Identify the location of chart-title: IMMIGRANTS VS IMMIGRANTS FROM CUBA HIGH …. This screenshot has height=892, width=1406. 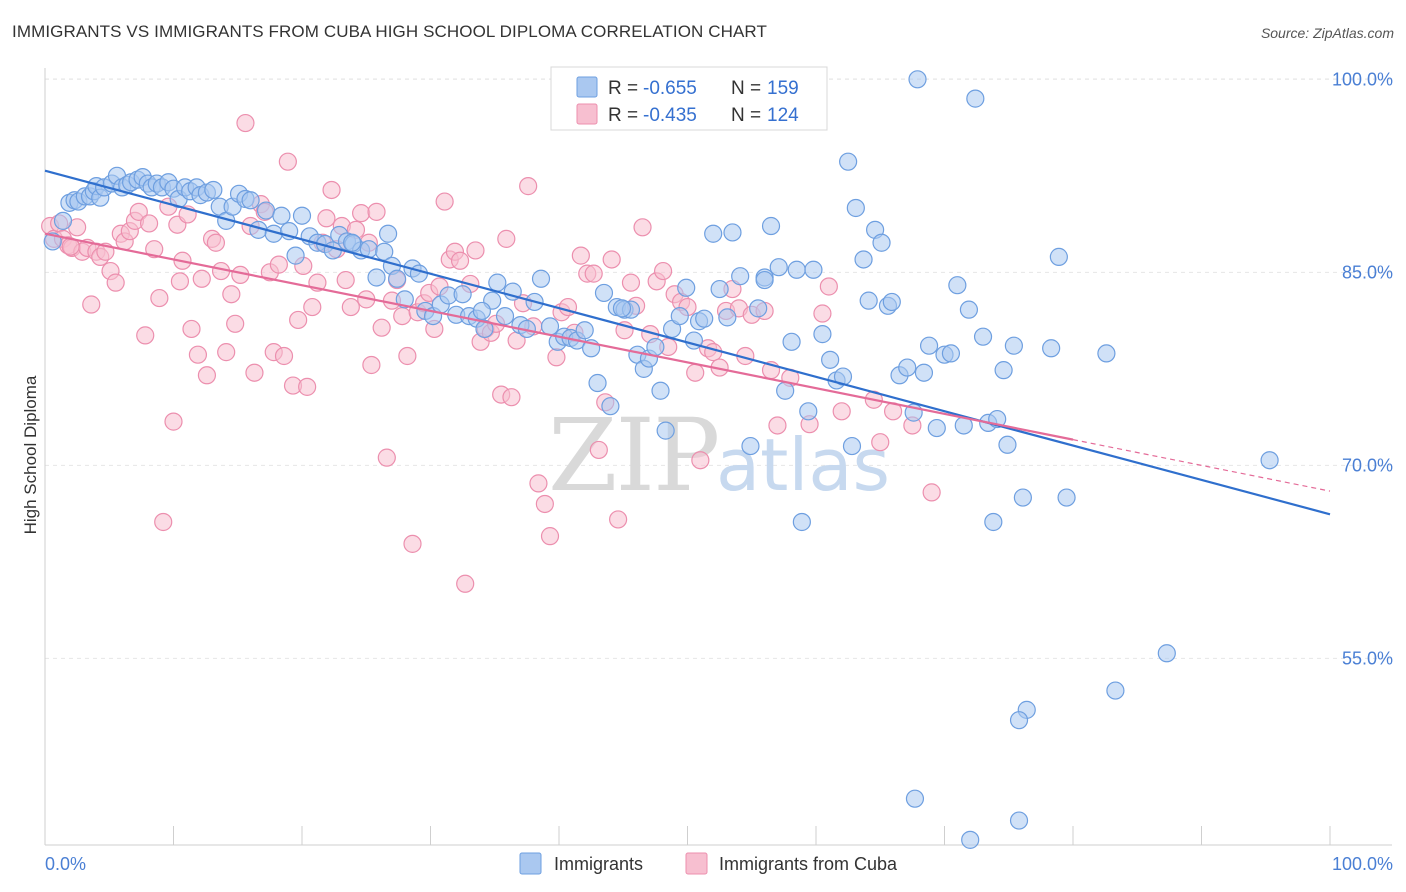
(389, 31).